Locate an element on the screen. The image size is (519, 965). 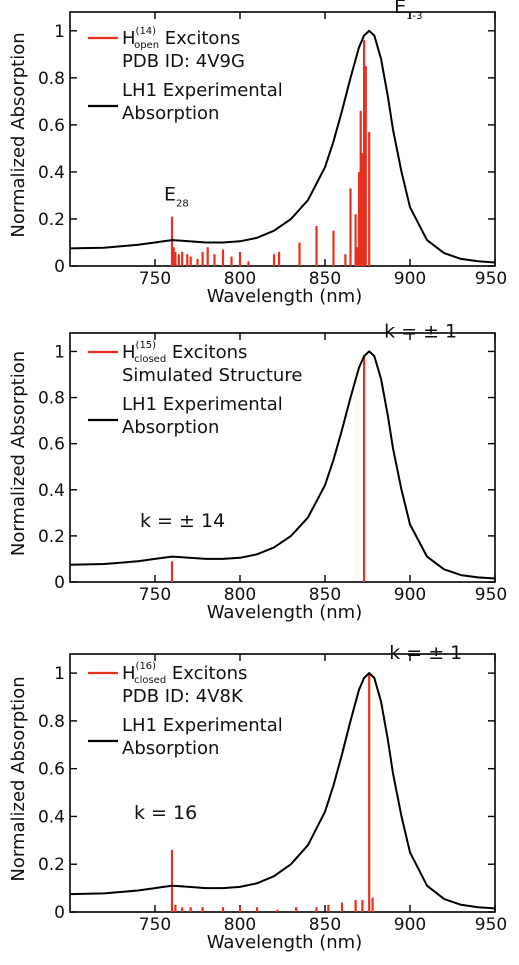
annotation-sub: 28 is located at coordinates (182, 203).